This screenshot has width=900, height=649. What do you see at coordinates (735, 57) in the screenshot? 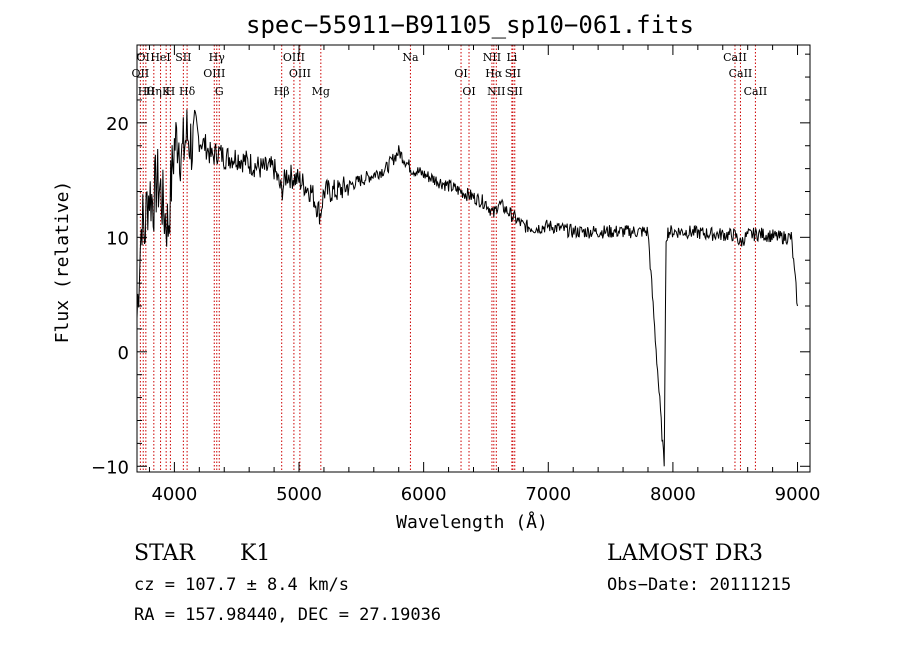
I see `line-label-25: CaII` at bounding box center [735, 57].